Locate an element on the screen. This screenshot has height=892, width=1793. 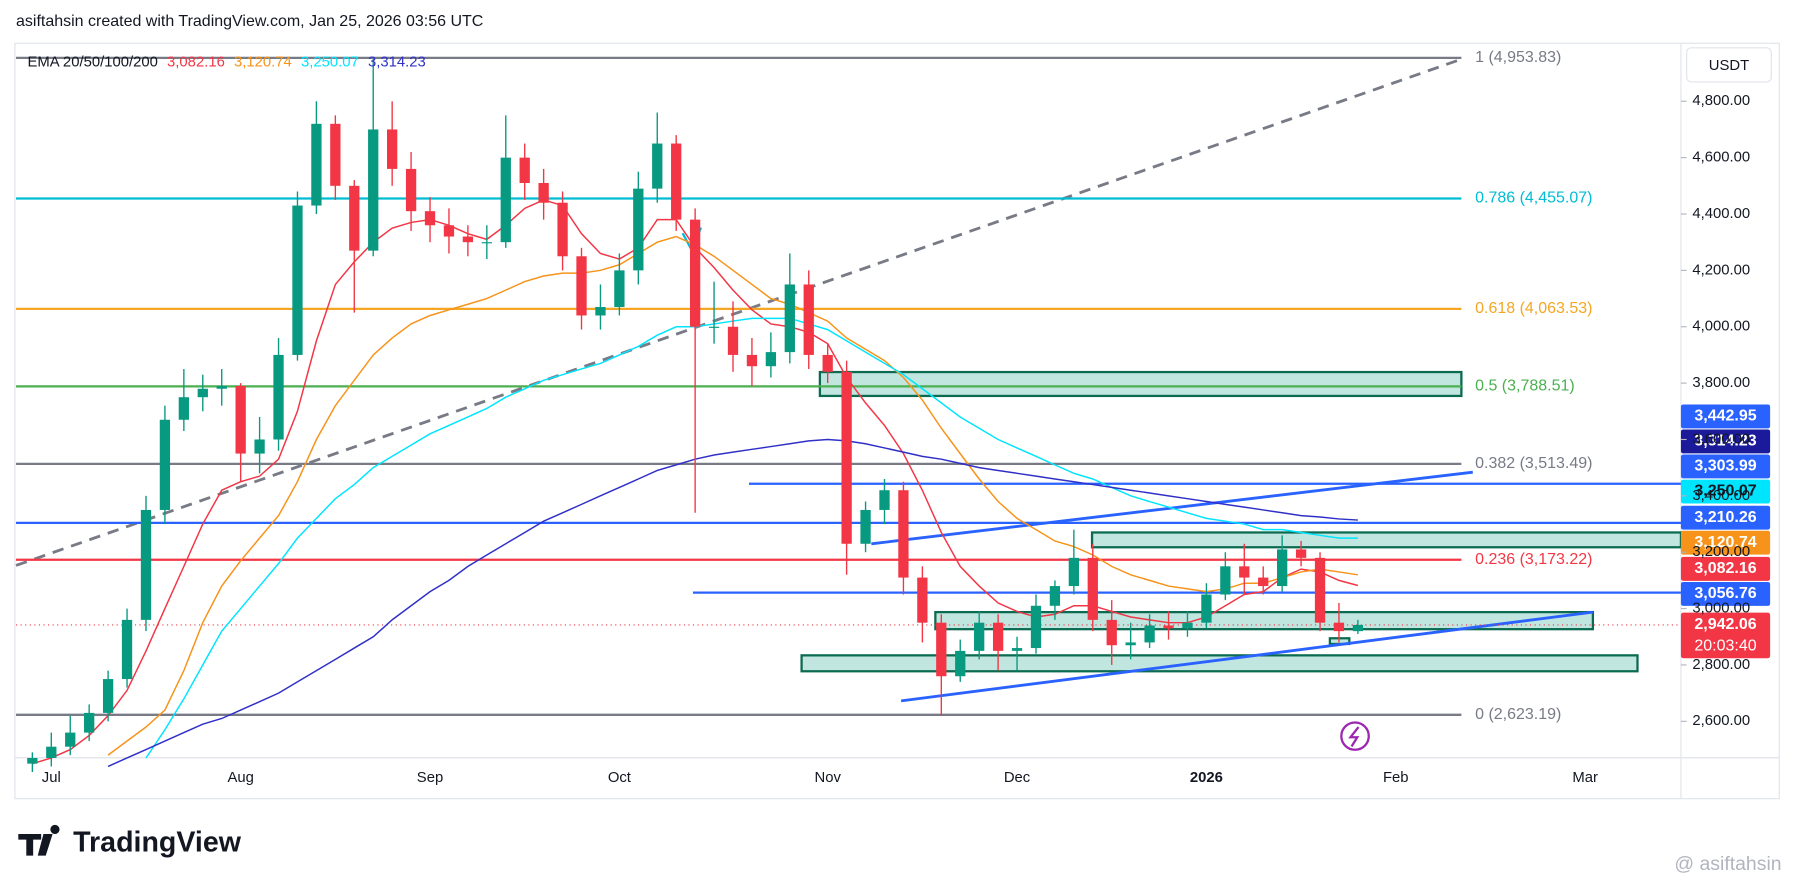
price-tag-label: 3,442.95 is located at coordinates (1725, 416).